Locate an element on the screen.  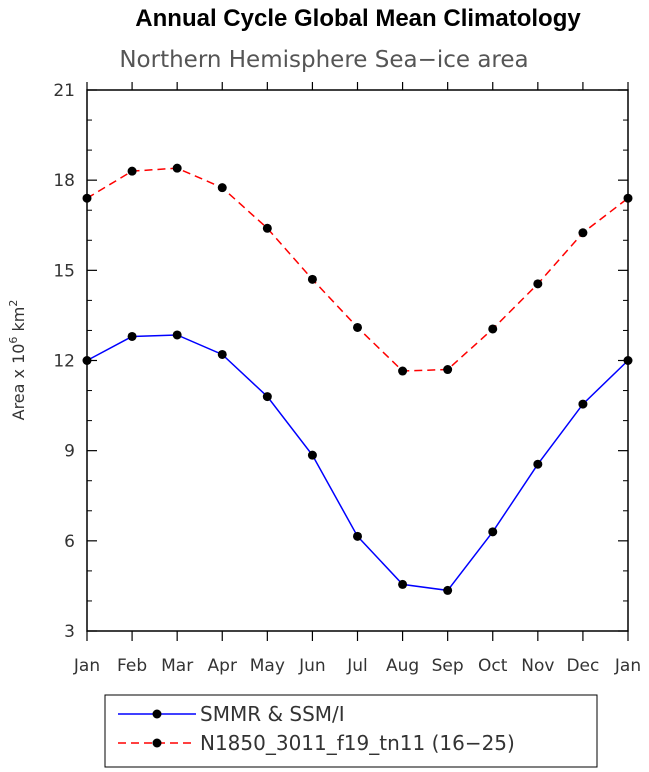
x-tick-label: Jun is located at coordinates (312, 666).